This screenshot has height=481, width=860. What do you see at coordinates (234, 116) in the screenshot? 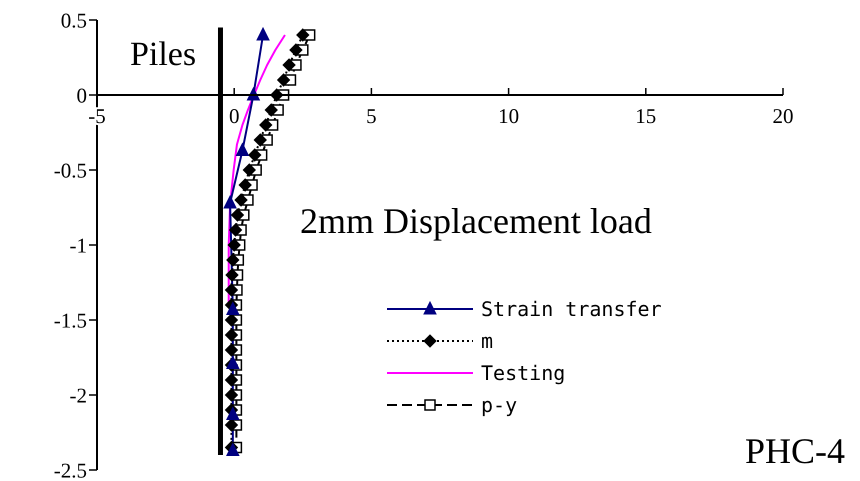
I see `x-tick-label: 0` at bounding box center [234, 116].